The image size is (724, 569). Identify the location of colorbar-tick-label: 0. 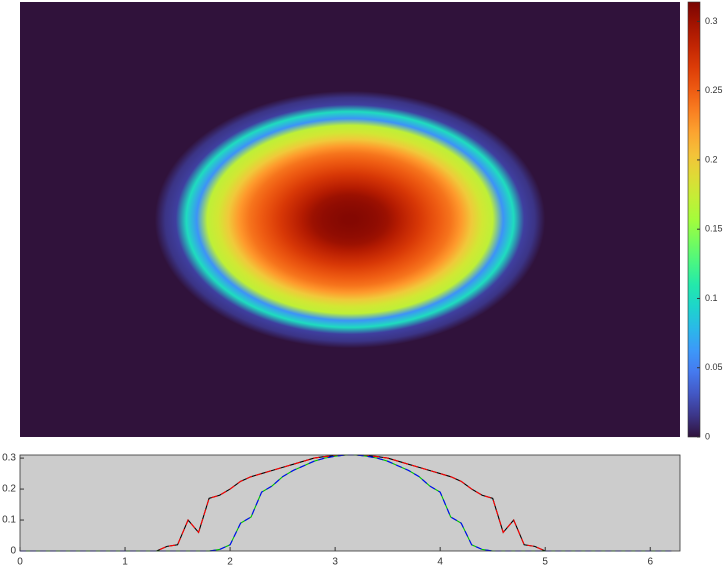
(707, 436).